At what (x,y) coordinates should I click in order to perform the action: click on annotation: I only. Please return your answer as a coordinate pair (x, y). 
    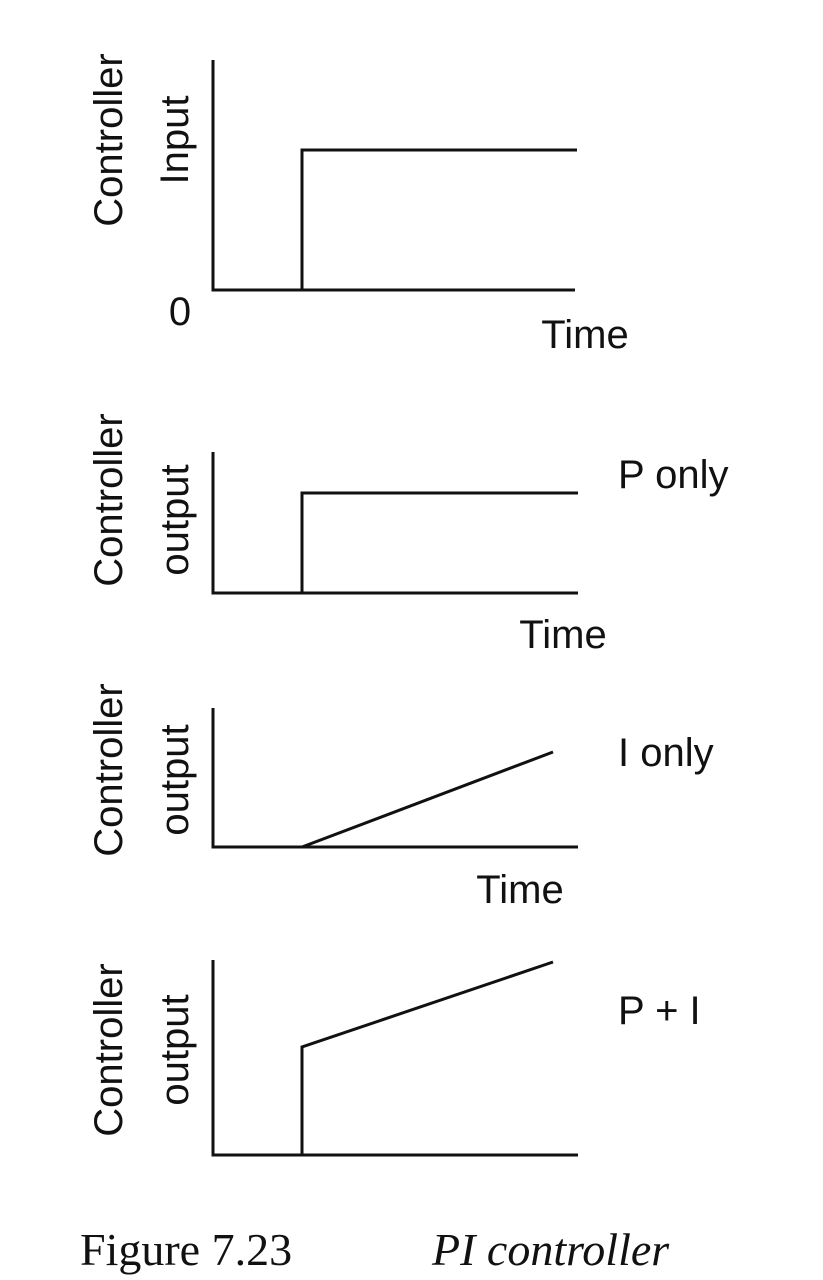
    Looking at the image, I should click on (666, 753).